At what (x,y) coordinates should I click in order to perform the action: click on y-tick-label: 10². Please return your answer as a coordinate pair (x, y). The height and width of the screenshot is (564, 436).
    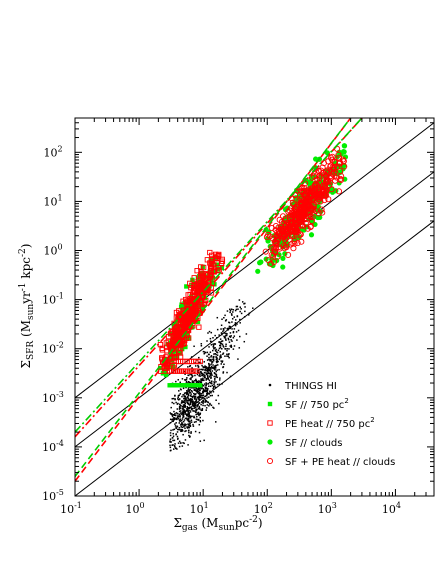
    Looking at the image, I should click on (52, 151).